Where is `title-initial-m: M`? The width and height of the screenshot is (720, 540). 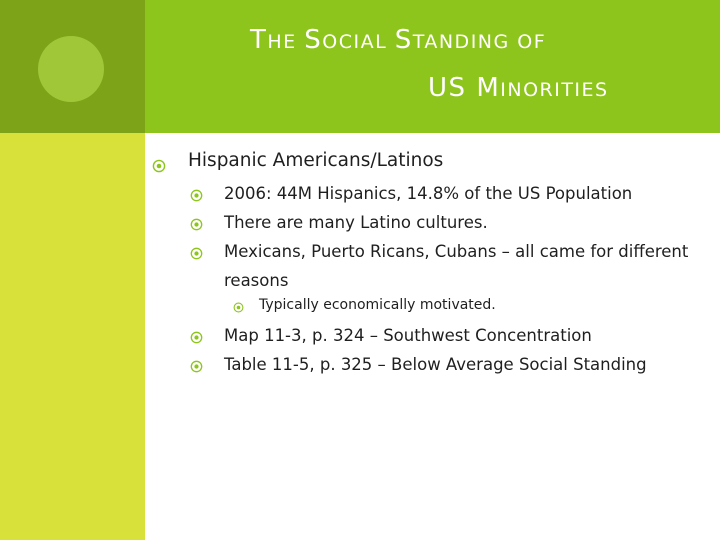 title-initial-m: M is located at coordinates (488, 88).